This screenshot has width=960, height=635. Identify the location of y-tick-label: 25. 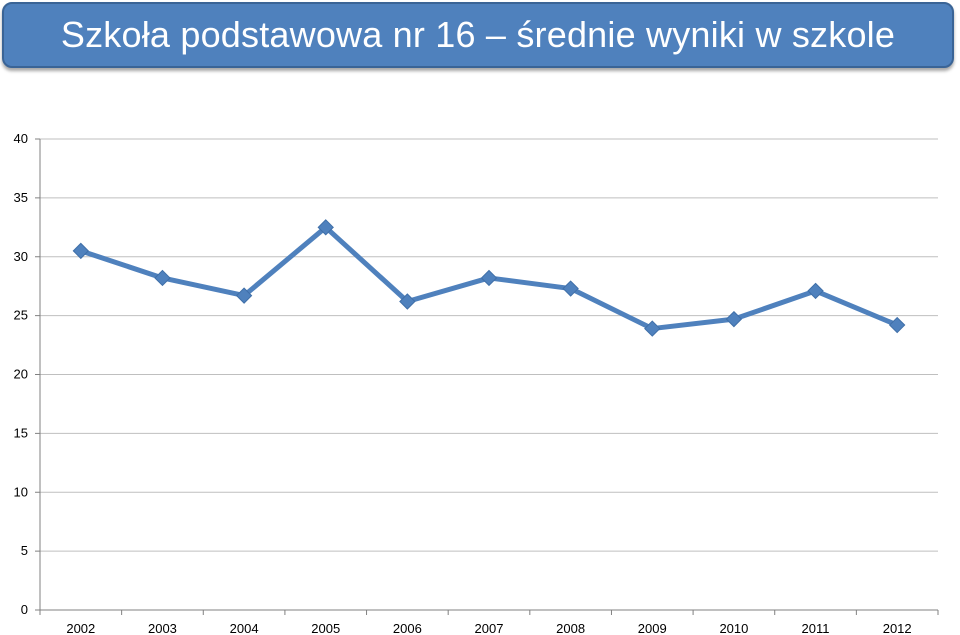
(21, 315).